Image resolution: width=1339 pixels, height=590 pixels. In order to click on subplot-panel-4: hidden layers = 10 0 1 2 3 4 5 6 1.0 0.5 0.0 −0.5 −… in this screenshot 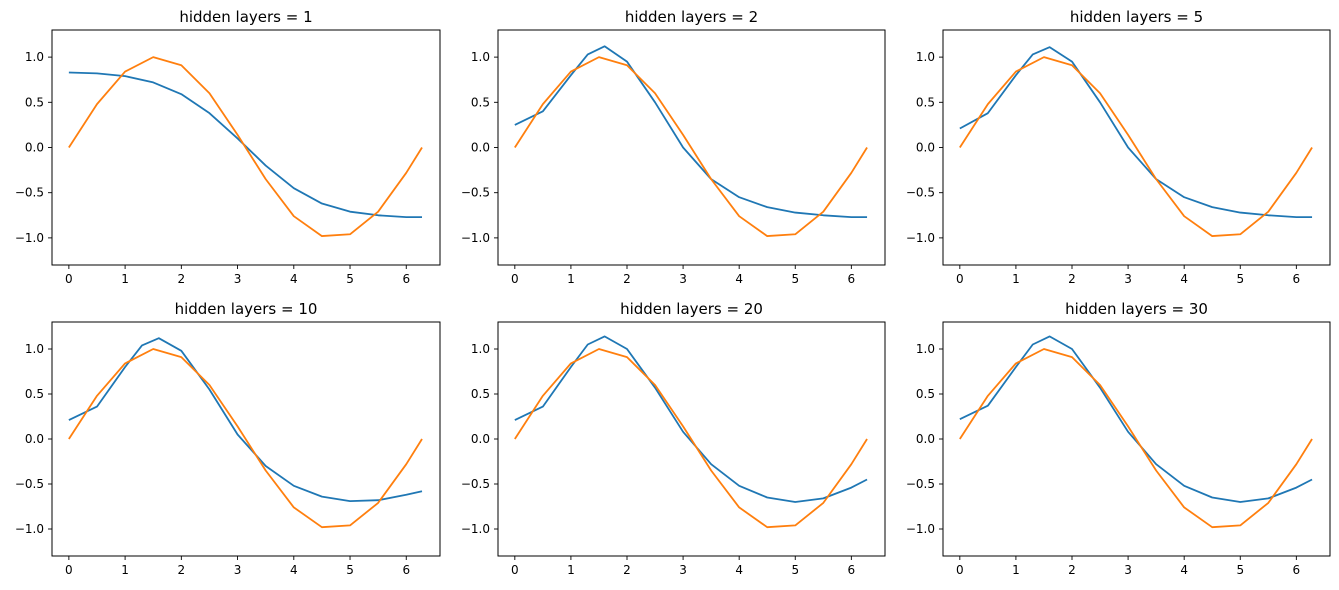, I will do `click(228, 438)`.